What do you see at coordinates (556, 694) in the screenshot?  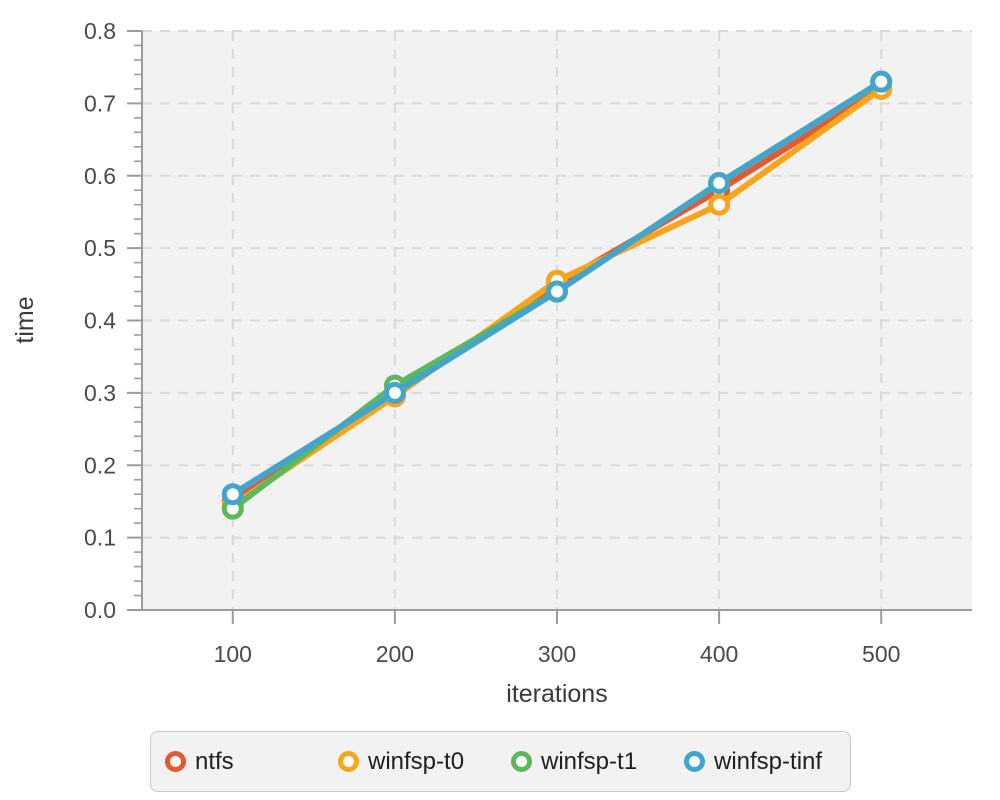 I see `x-axis-label: iterations` at bounding box center [556, 694].